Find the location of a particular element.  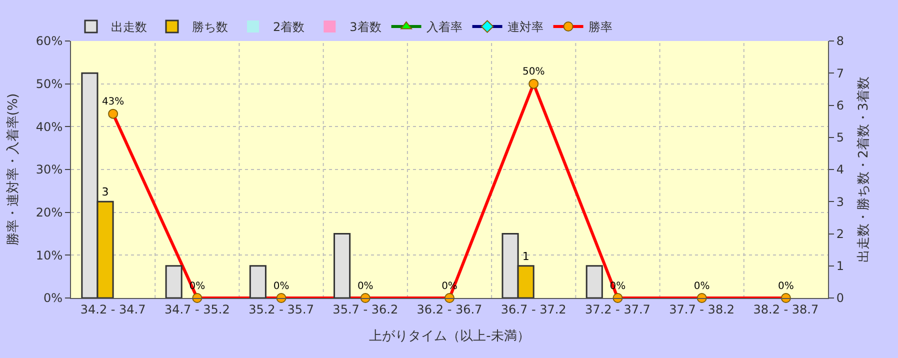

y2-tick-label: 5 is located at coordinates (840, 137).